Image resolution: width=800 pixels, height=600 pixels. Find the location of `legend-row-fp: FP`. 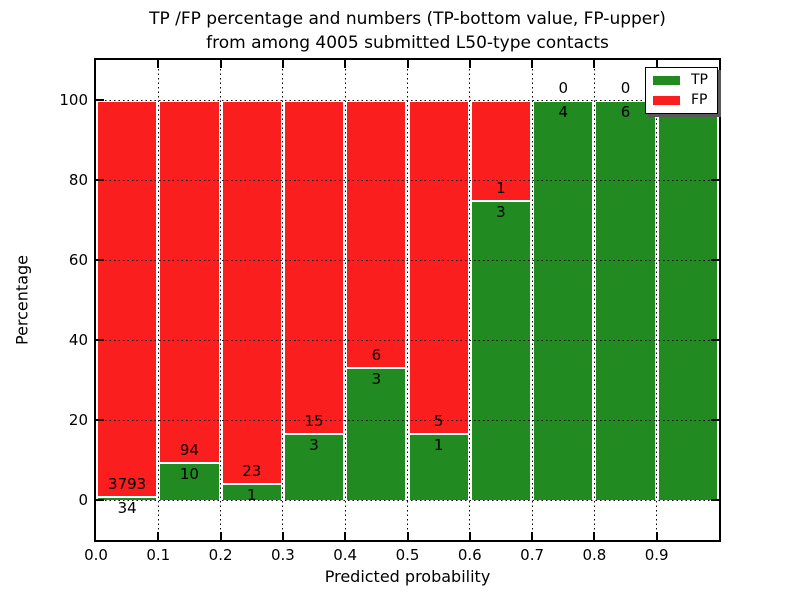

legend-row-fp: FP is located at coordinates (680, 100).